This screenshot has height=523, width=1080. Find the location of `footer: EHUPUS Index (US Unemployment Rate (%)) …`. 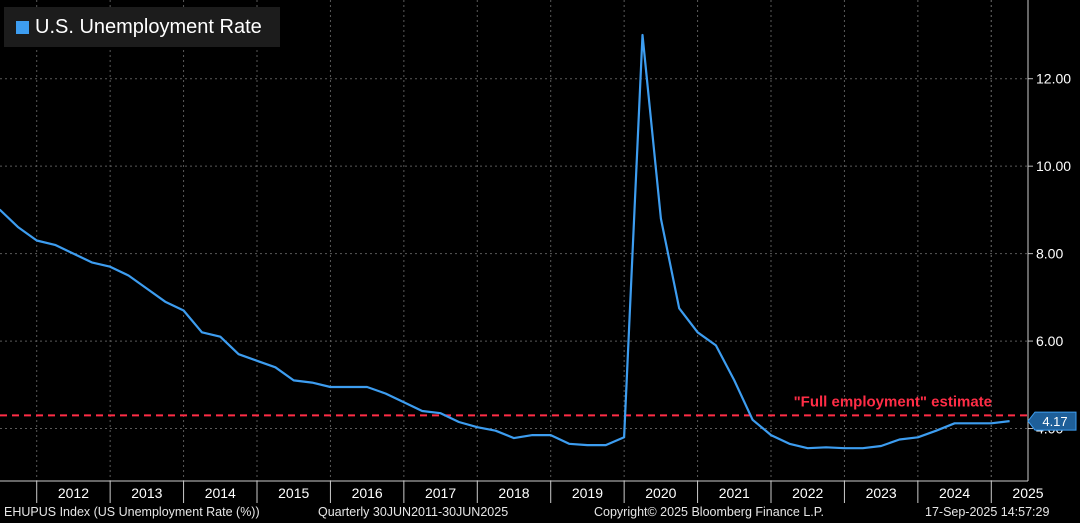

footer: EHUPUS Index (US Unemployment Rate (%)) … is located at coordinates (540, 513).